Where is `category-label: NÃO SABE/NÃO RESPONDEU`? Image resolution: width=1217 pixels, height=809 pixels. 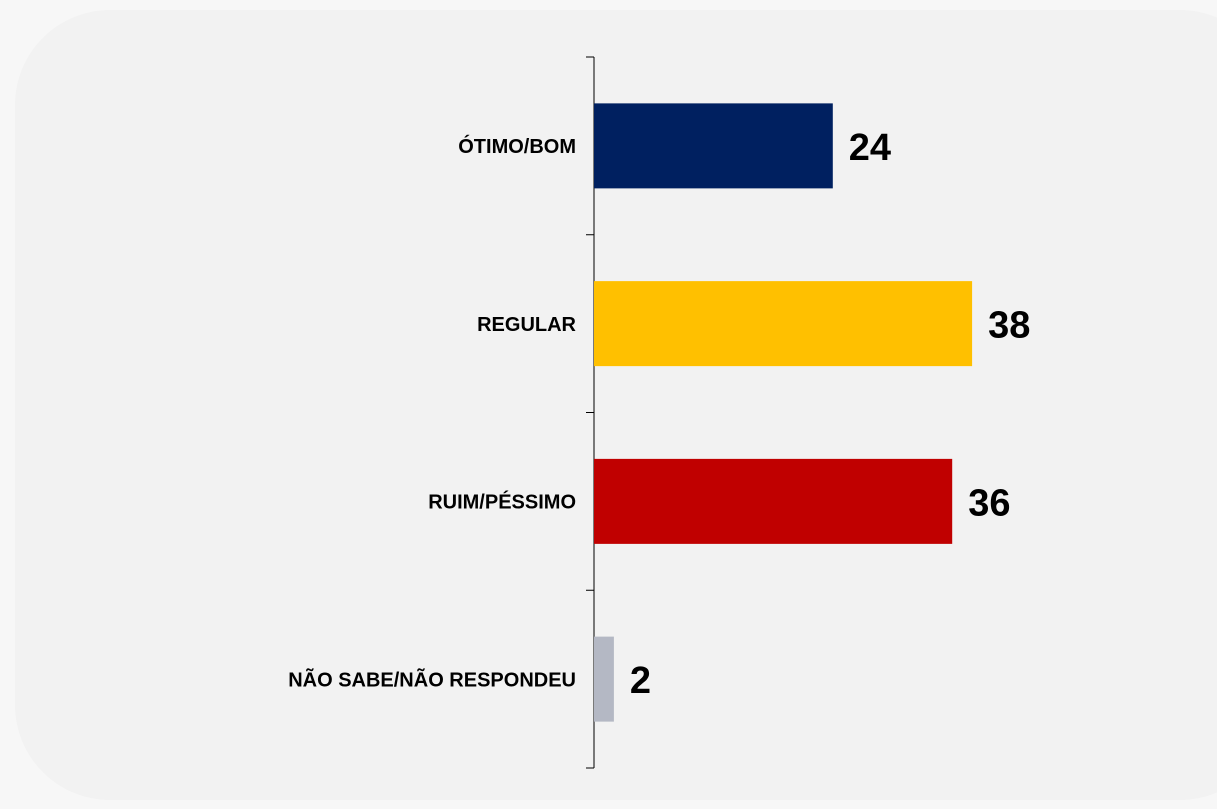
category-label: NÃO SABE/NÃO RESPONDEU is located at coordinates (432, 679).